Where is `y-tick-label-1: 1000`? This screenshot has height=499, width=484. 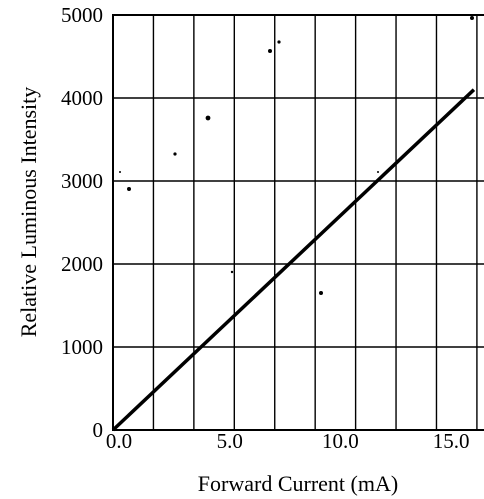
y-tick-label-1: 1000 is located at coordinates (82, 347).